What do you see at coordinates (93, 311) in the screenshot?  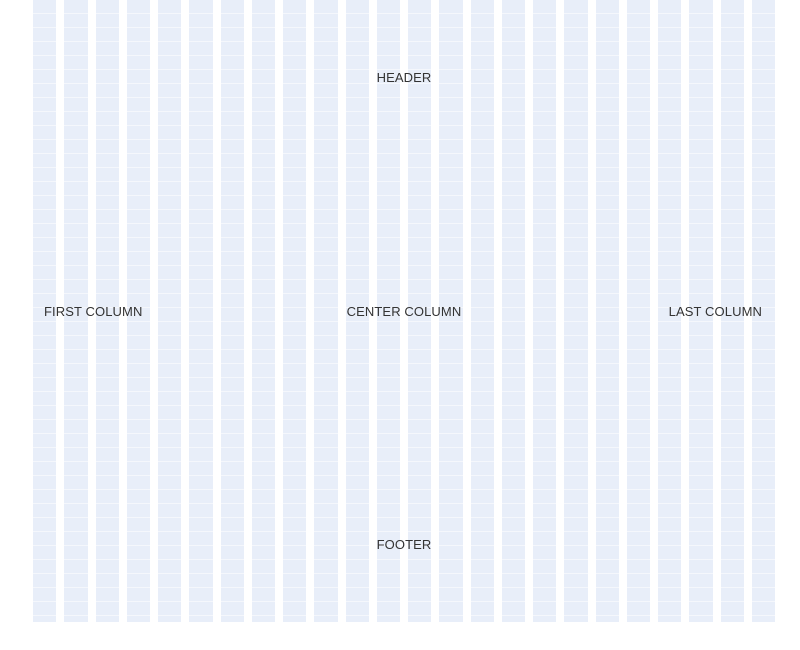 I see `first-column-label: FIRST COLUMN` at bounding box center [93, 311].